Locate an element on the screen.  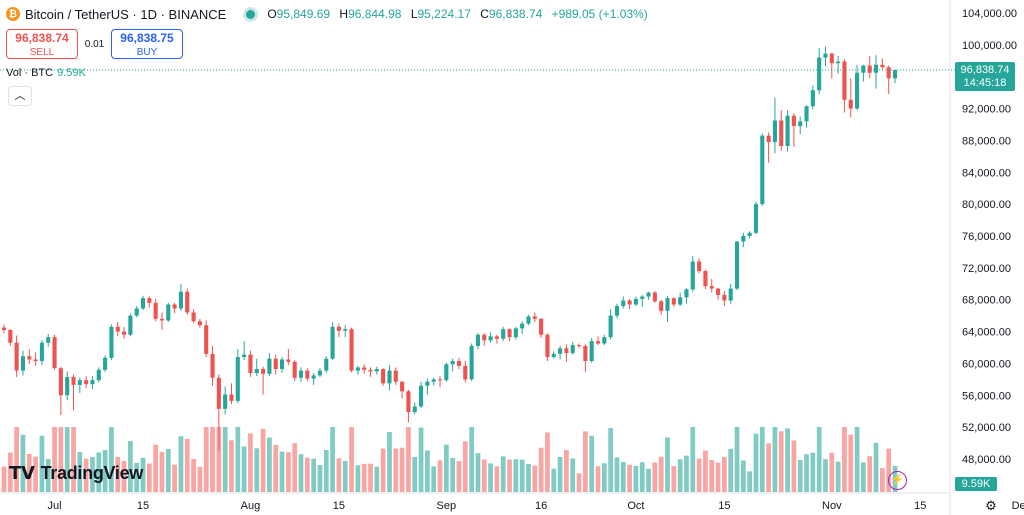
tradingview-logo: 𝗧𝗩 TradingView is located at coordinates (76, 473).